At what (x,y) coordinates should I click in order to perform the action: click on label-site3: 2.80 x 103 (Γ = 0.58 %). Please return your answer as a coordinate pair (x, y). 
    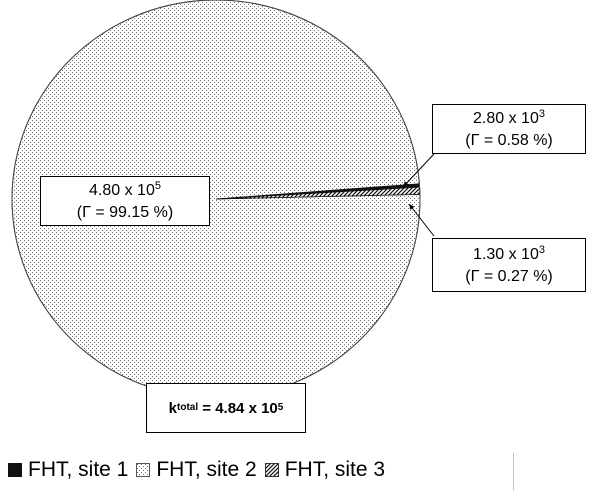
    Looking at the image, I should click on (509, 129).